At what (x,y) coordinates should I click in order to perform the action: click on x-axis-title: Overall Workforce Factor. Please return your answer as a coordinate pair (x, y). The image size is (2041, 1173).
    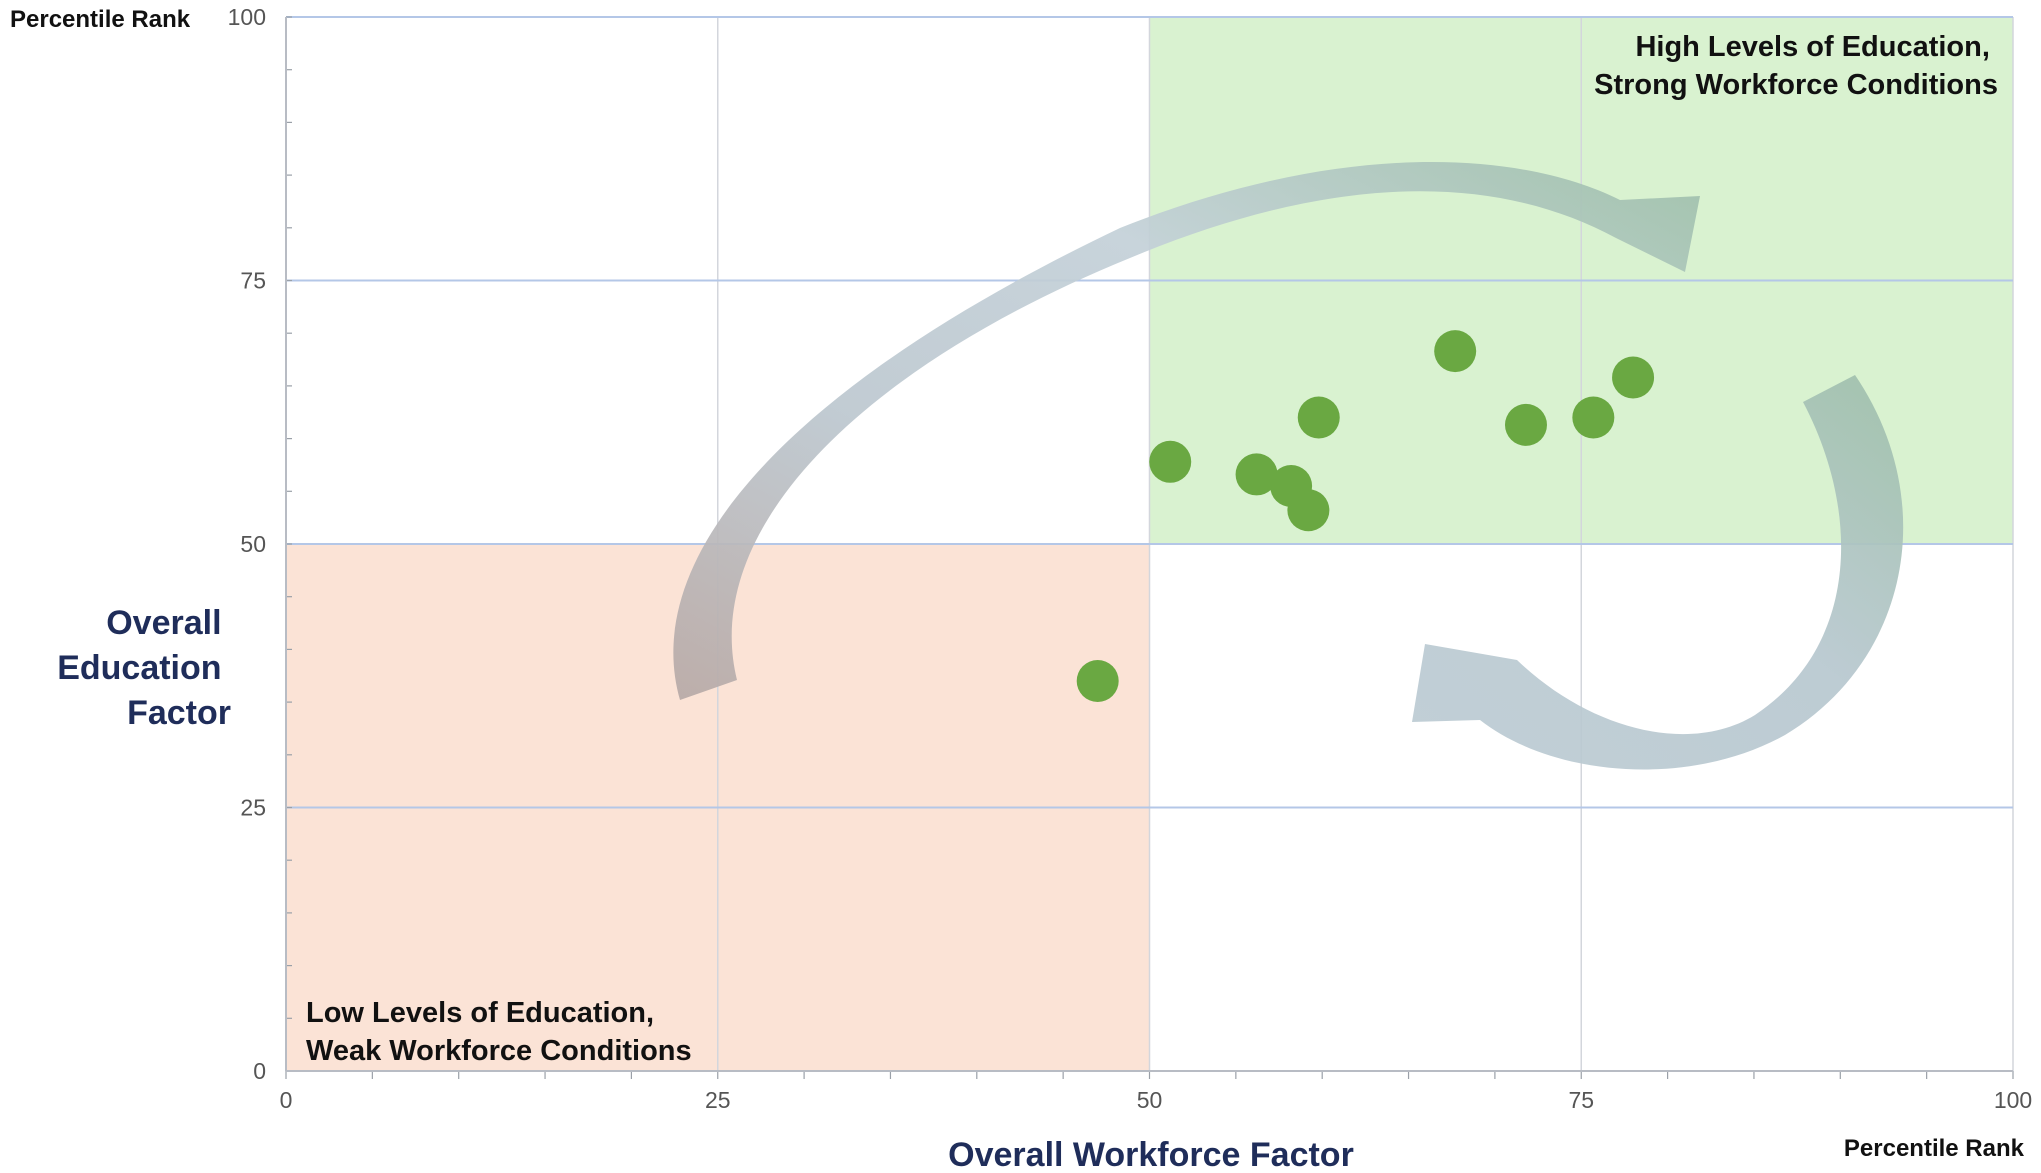
    Looking at the image, I should click on (1151, 1154).